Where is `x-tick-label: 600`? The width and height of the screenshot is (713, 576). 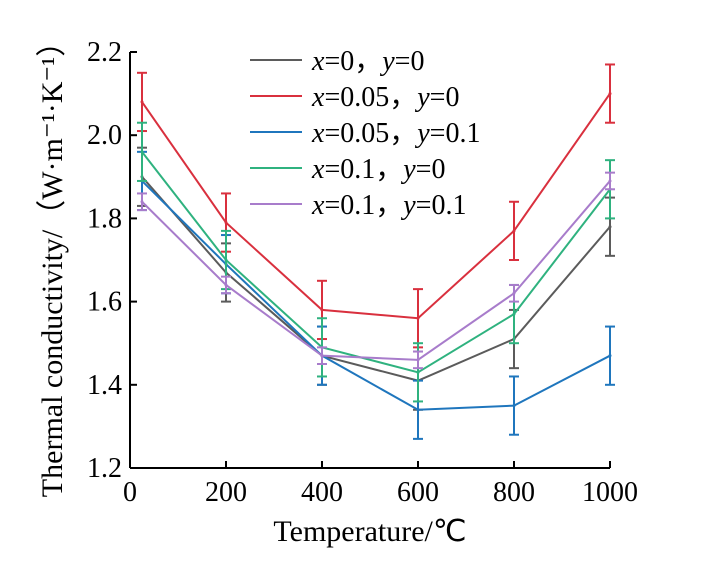
x-tick-label: 600 is located at coordinates (418, 492).